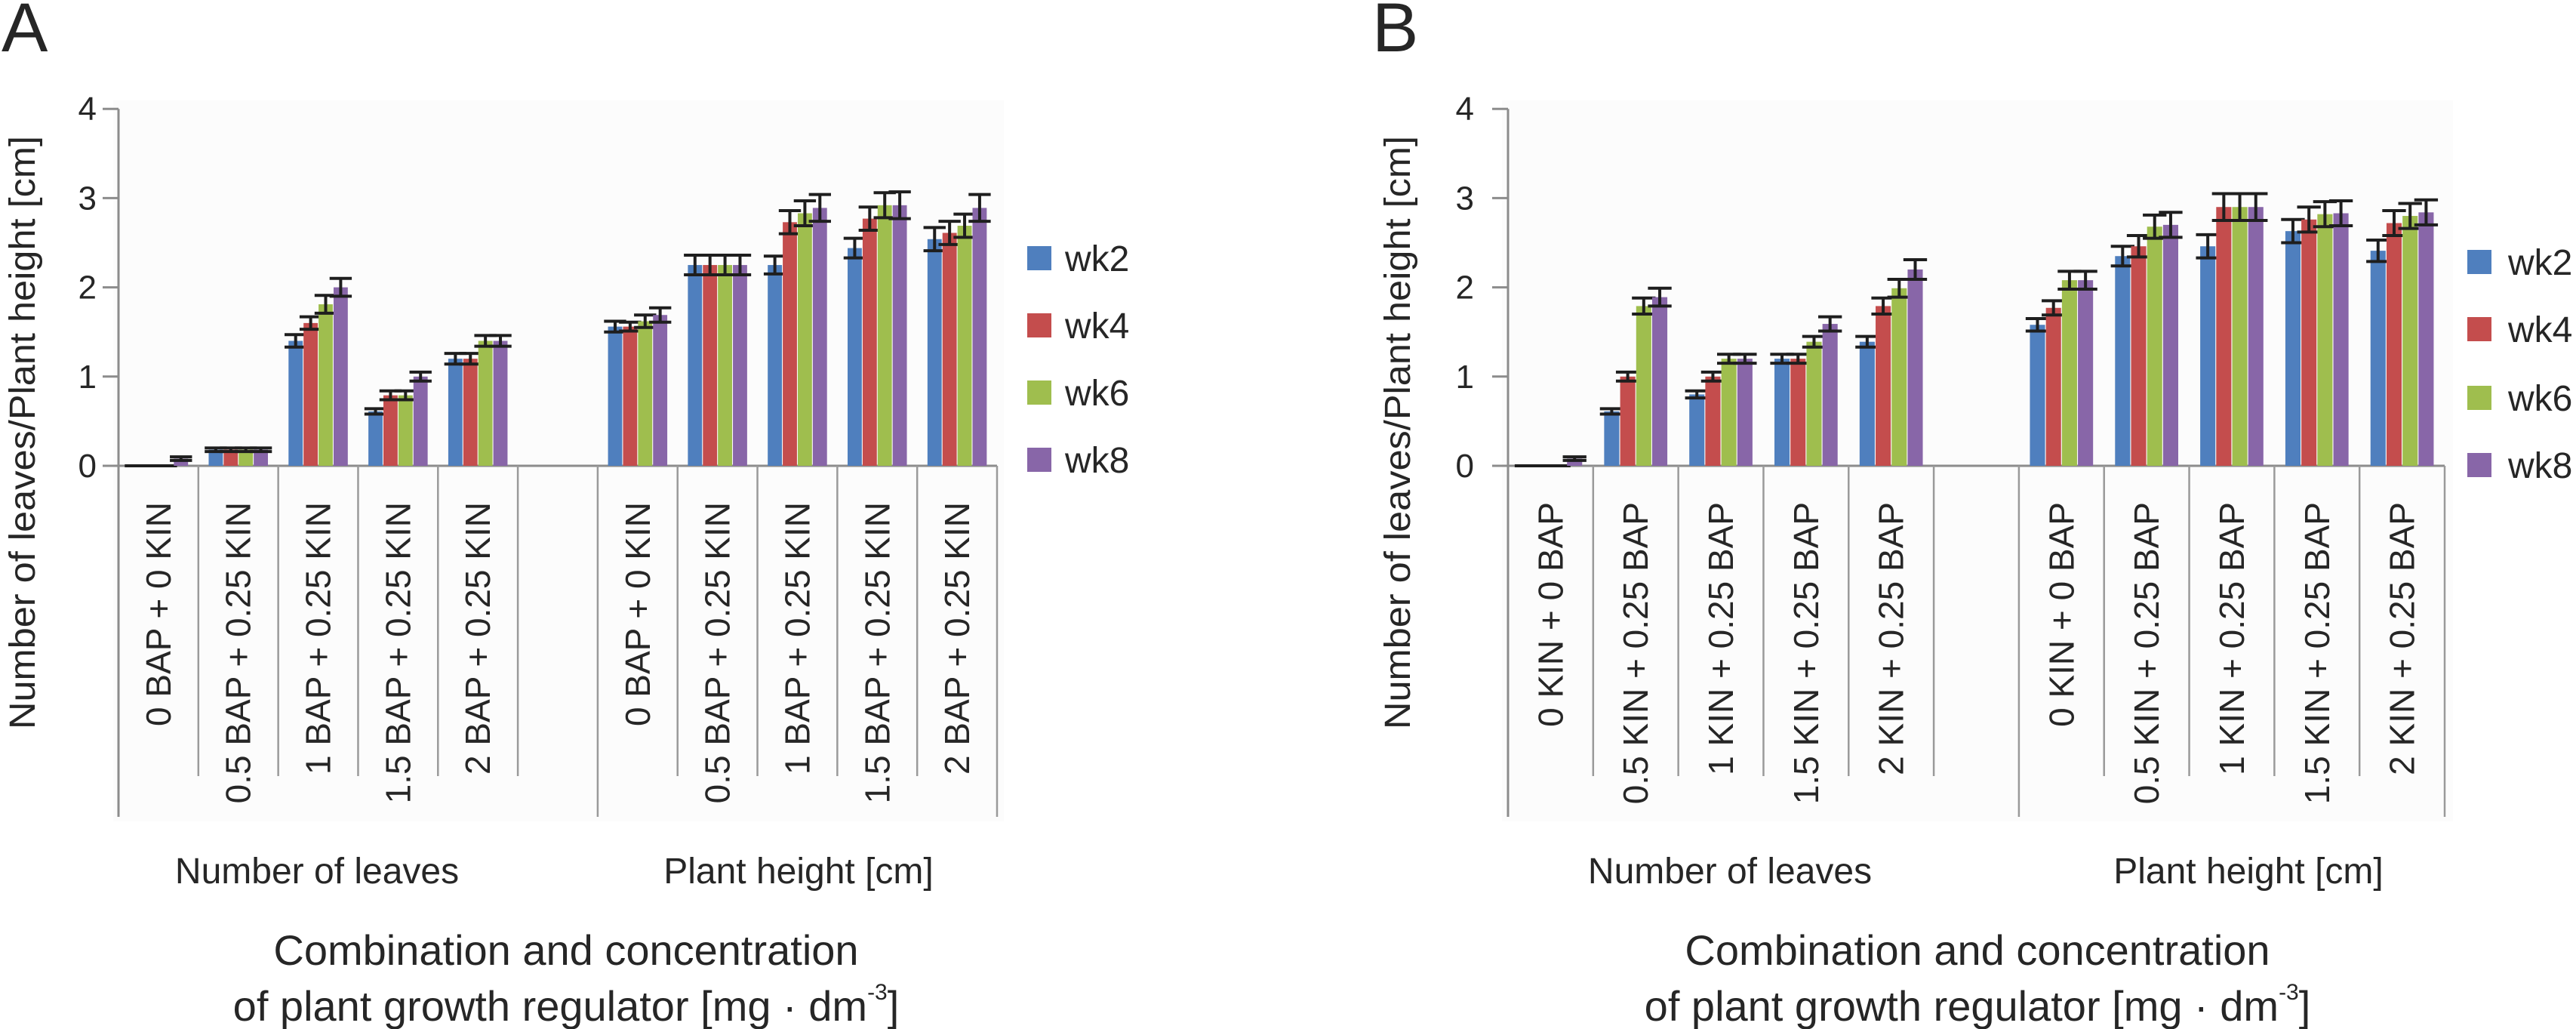  I want to click on legend-item: wk6, so click(1078, 394).